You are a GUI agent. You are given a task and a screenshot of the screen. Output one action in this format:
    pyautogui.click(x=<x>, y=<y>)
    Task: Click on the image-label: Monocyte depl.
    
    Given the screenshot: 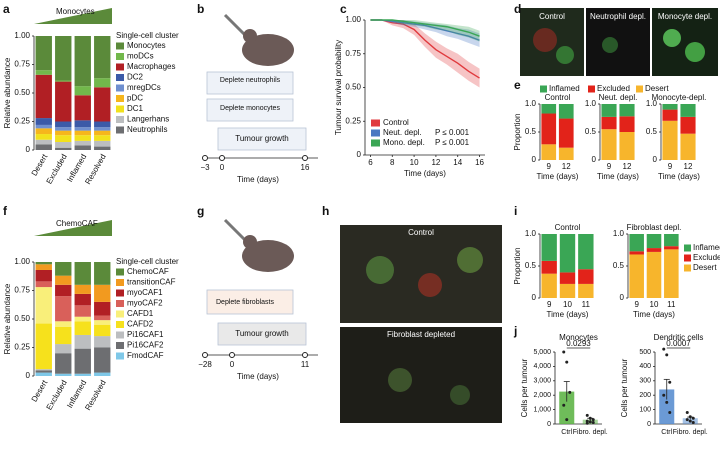 What is the action you would take?
    pyautogui.click(x=685, y=16)
    